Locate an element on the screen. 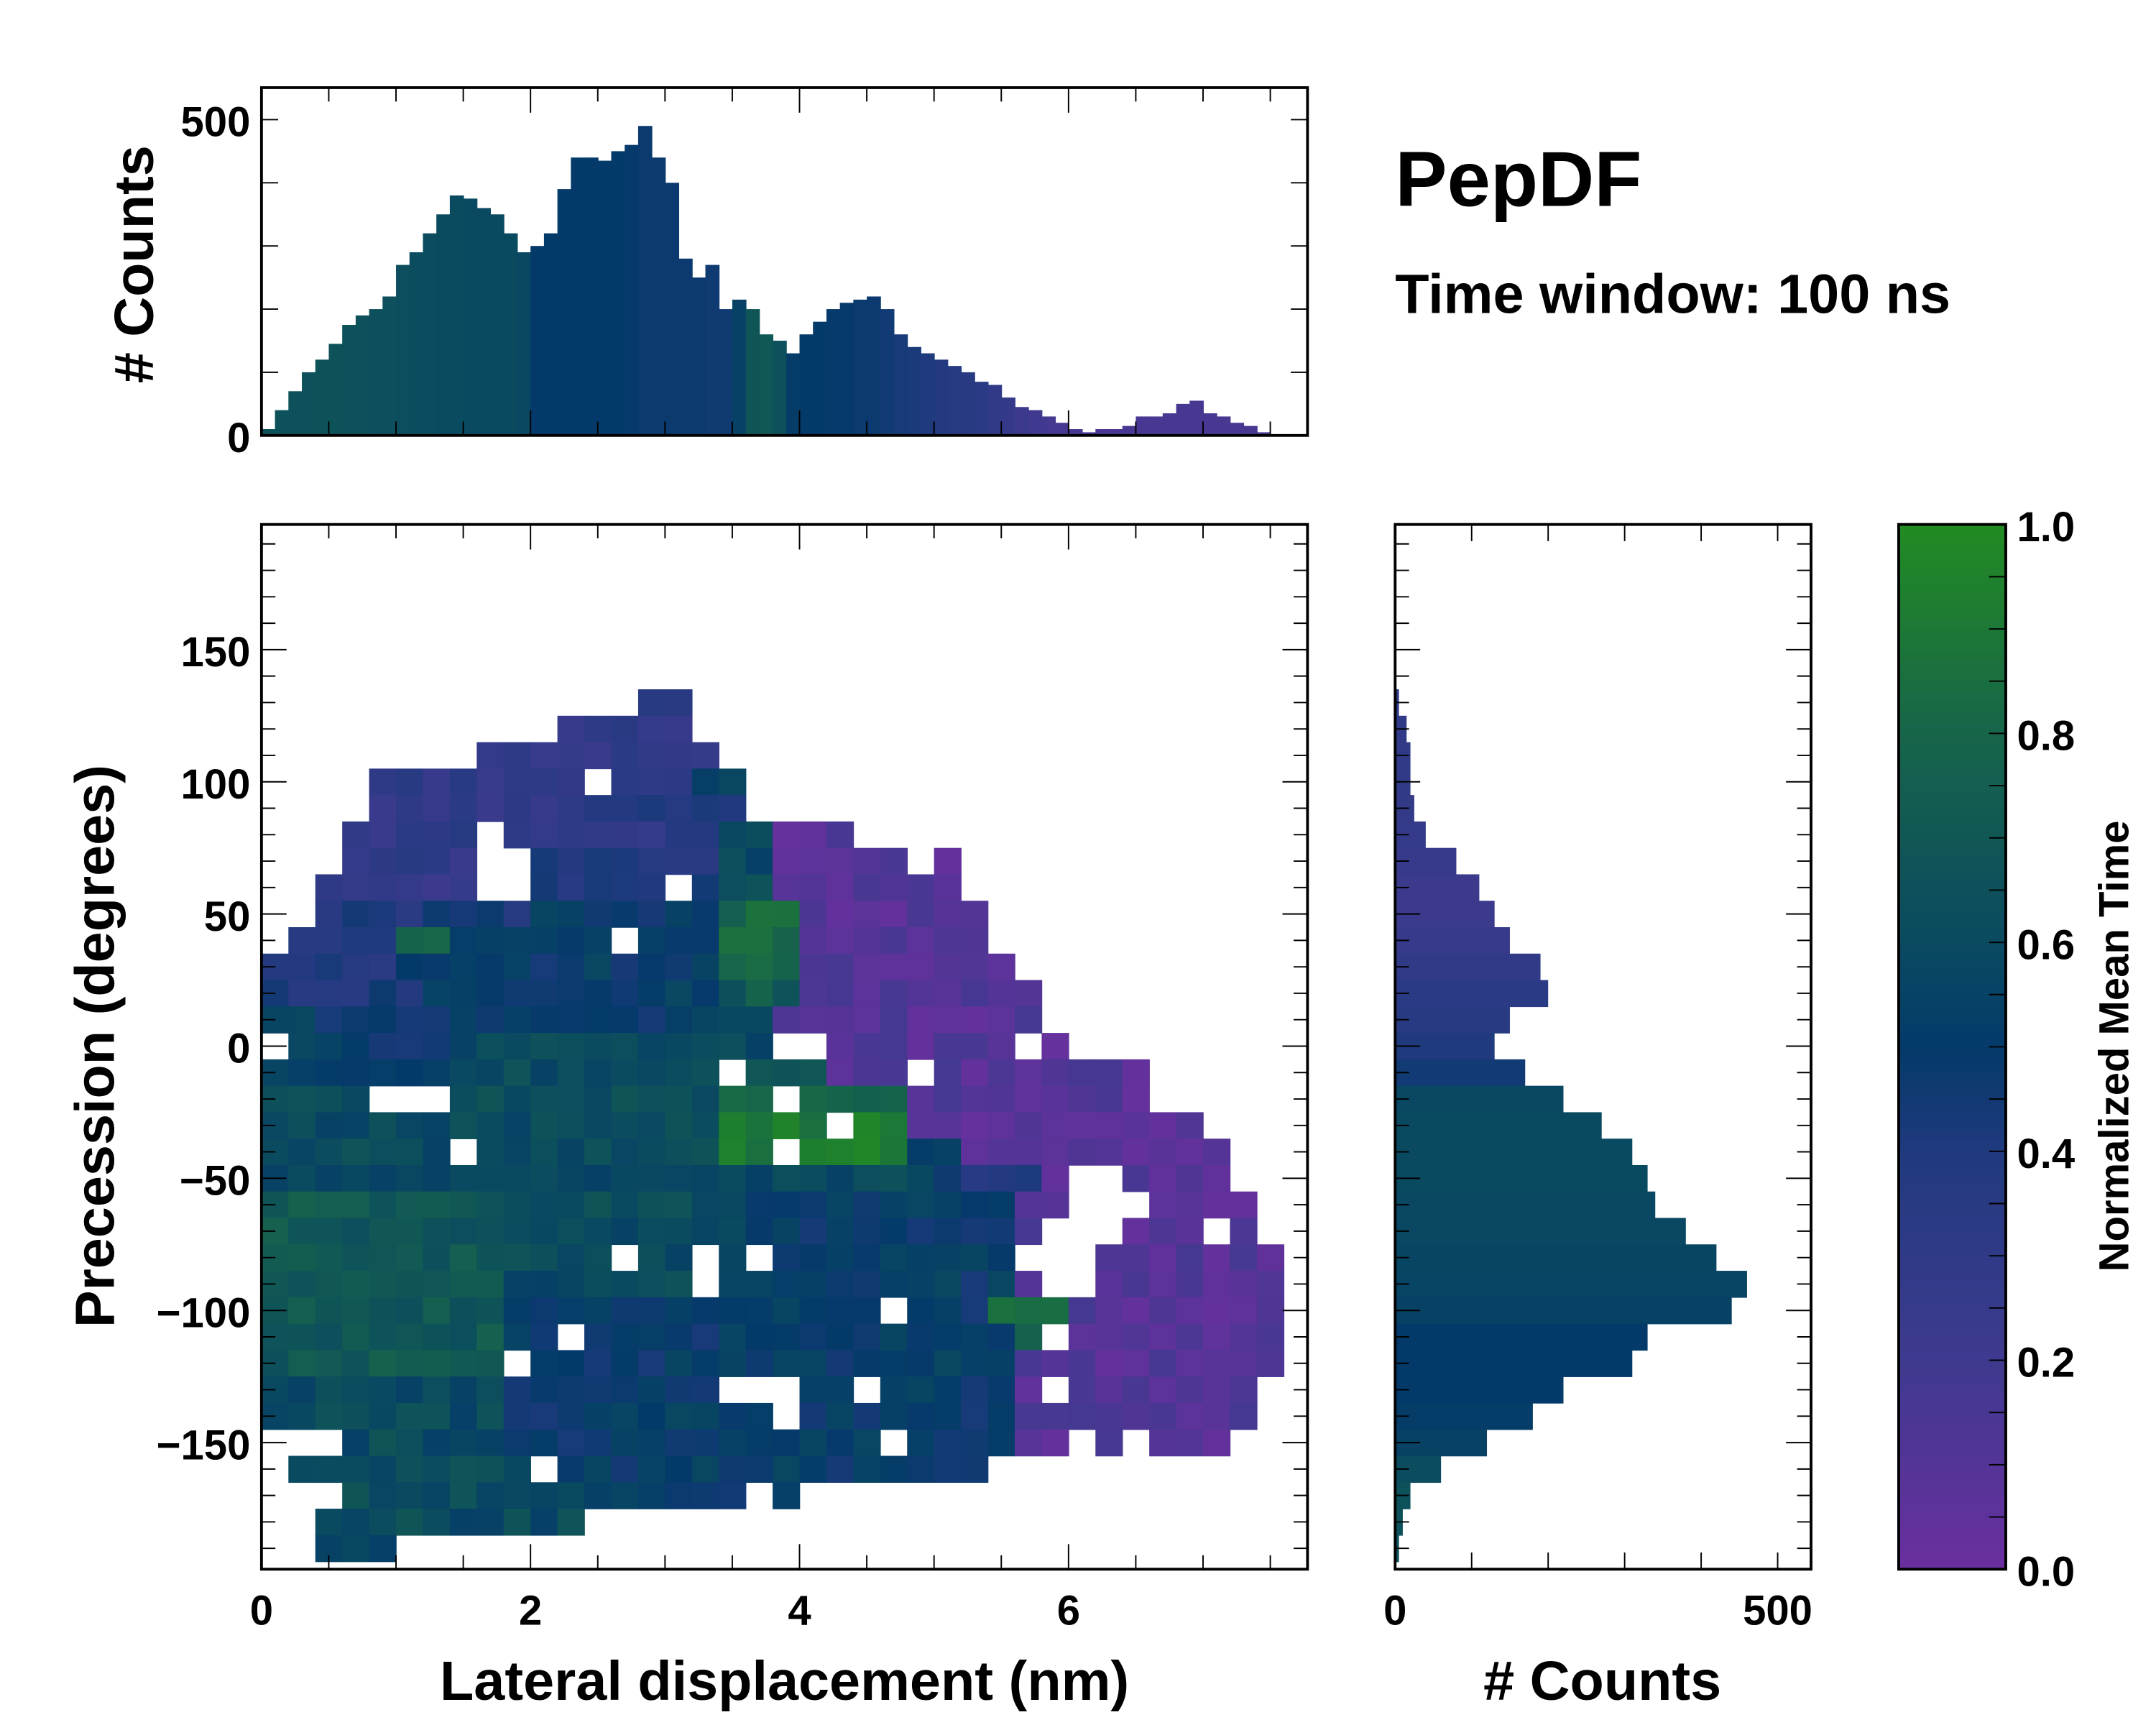 This screenshot has height=1725, width=2156. colorbar-tick-label: 1.0 is located at coordinates (2046, 527).